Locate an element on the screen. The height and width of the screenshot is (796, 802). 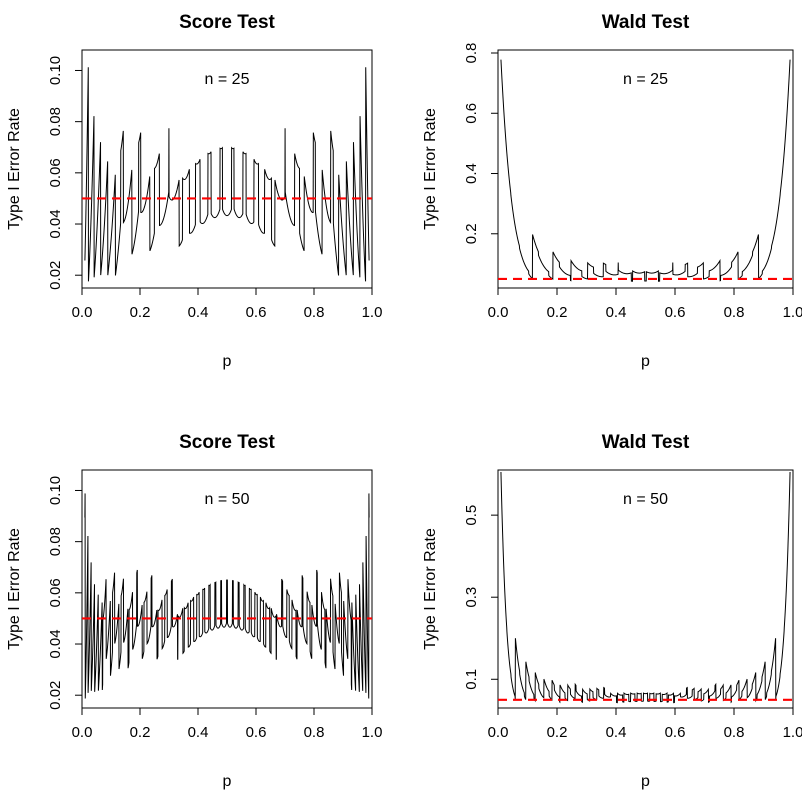
y-tick-label: 0.6 is located at coordinates (471, 113).